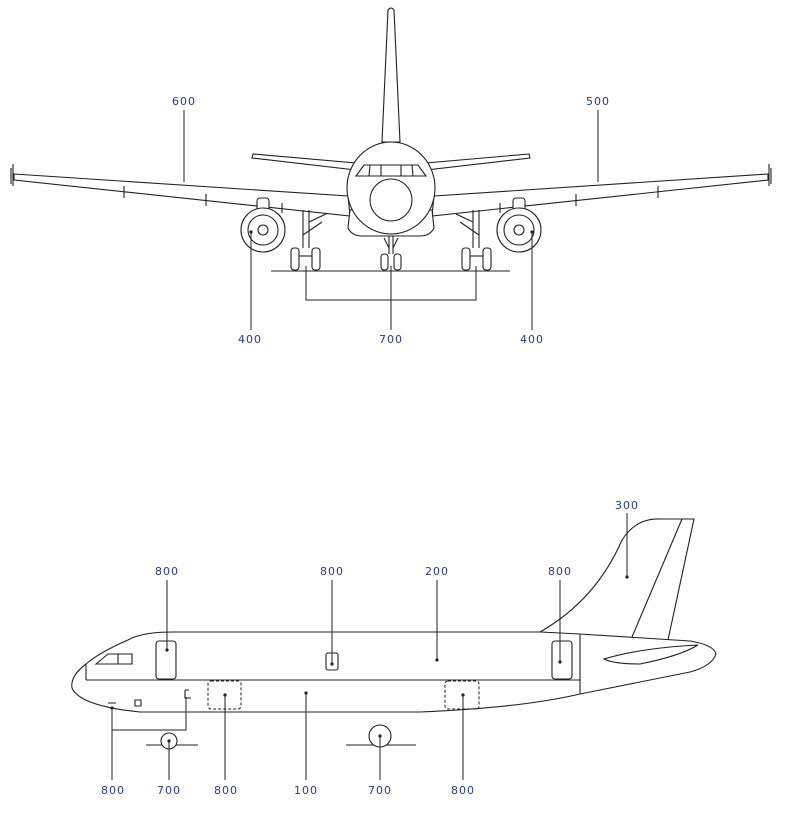  Describe the element at coordinates (532, 339) in the screenshot. I see `label-engine-right: 400` at that location.